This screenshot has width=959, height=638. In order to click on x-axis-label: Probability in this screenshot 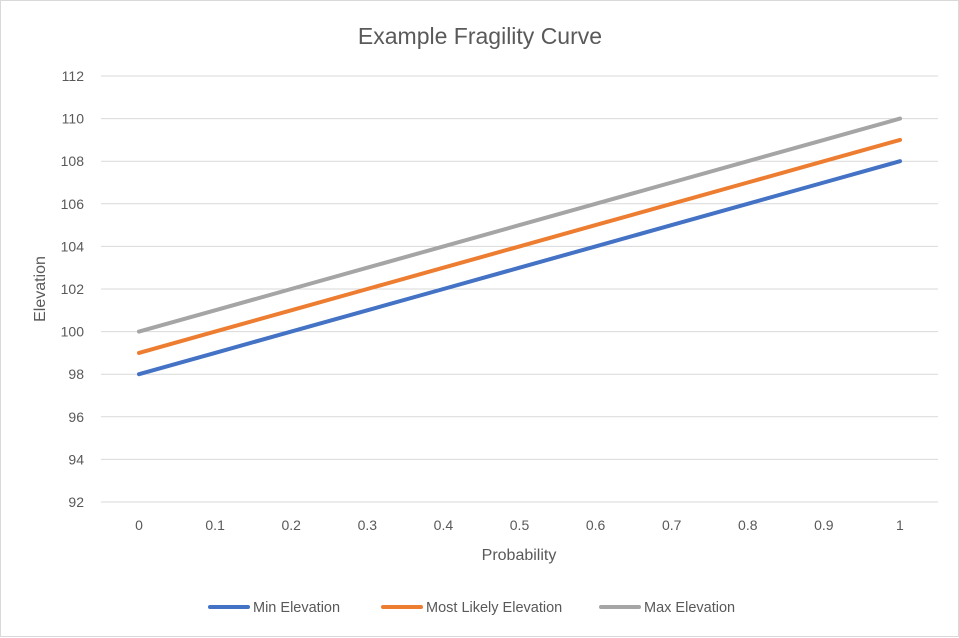, I will do `click(519, 555)`.